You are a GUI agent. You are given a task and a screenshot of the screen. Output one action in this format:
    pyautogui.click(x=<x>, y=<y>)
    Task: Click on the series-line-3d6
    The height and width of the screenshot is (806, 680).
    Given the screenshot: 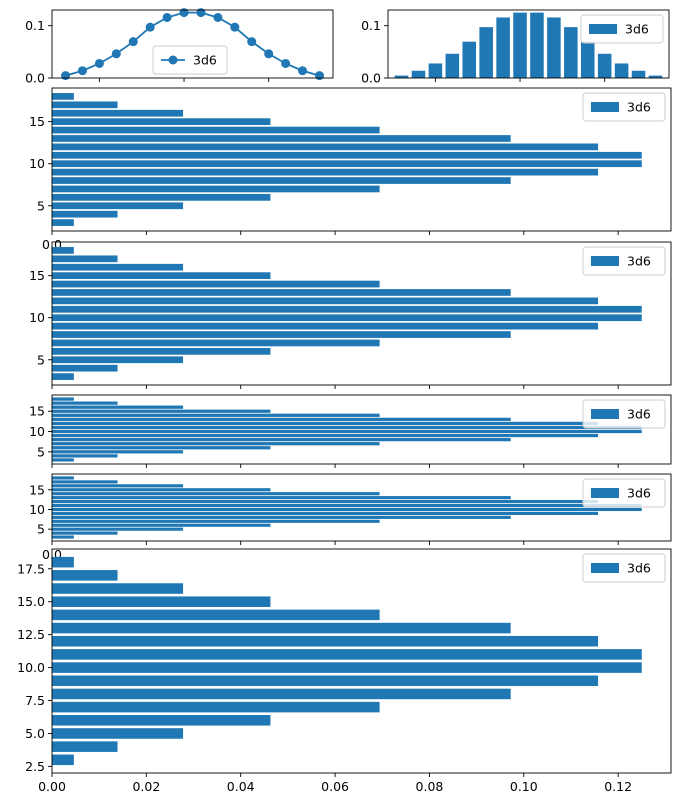 What is the action you would take?
    pyautogui.click(x=192, y=44)
    